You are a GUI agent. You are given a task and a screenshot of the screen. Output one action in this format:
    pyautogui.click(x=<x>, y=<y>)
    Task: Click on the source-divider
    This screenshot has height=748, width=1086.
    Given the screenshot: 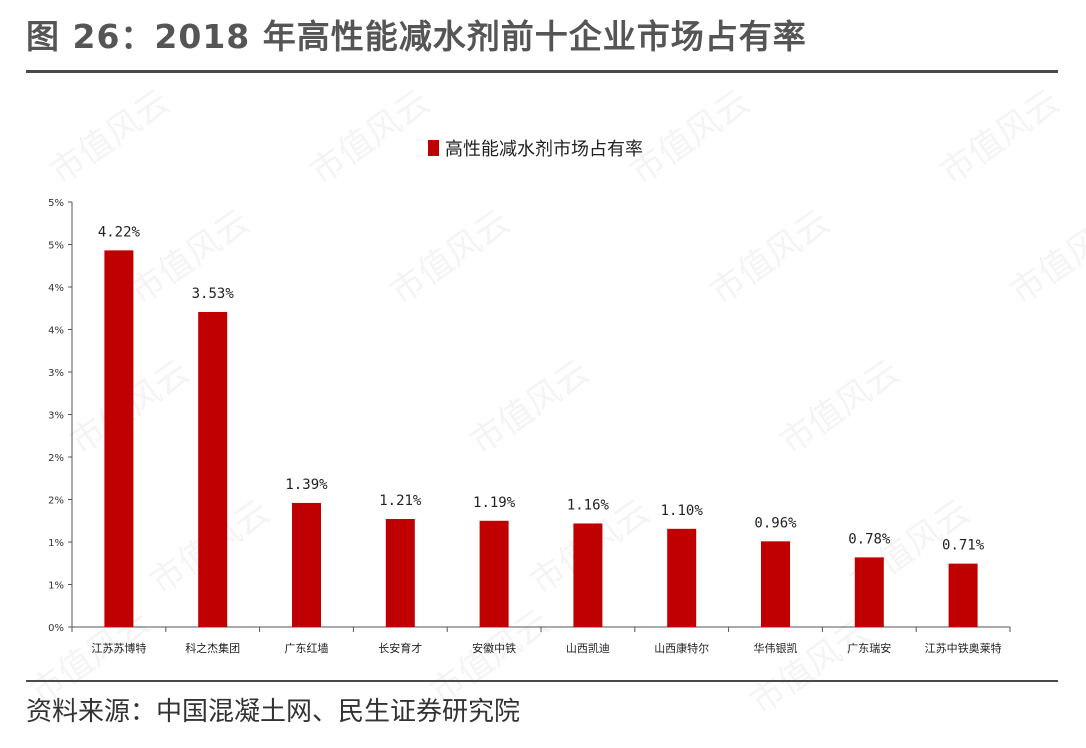 What is the action you would take?
    pyautogui.click(x=542, y=681)
    